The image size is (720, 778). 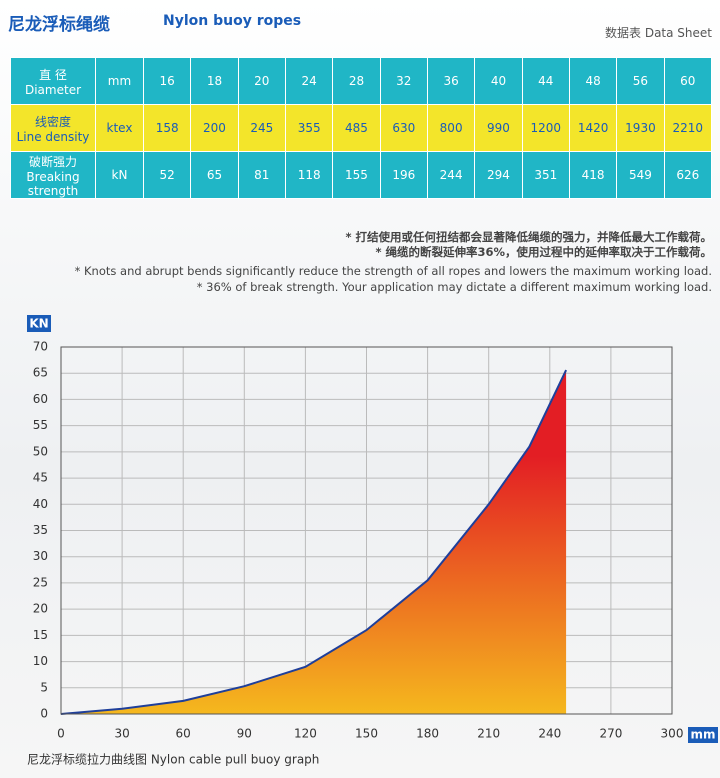 I want to click on value-cell: 626, so click(x=688, y=175).